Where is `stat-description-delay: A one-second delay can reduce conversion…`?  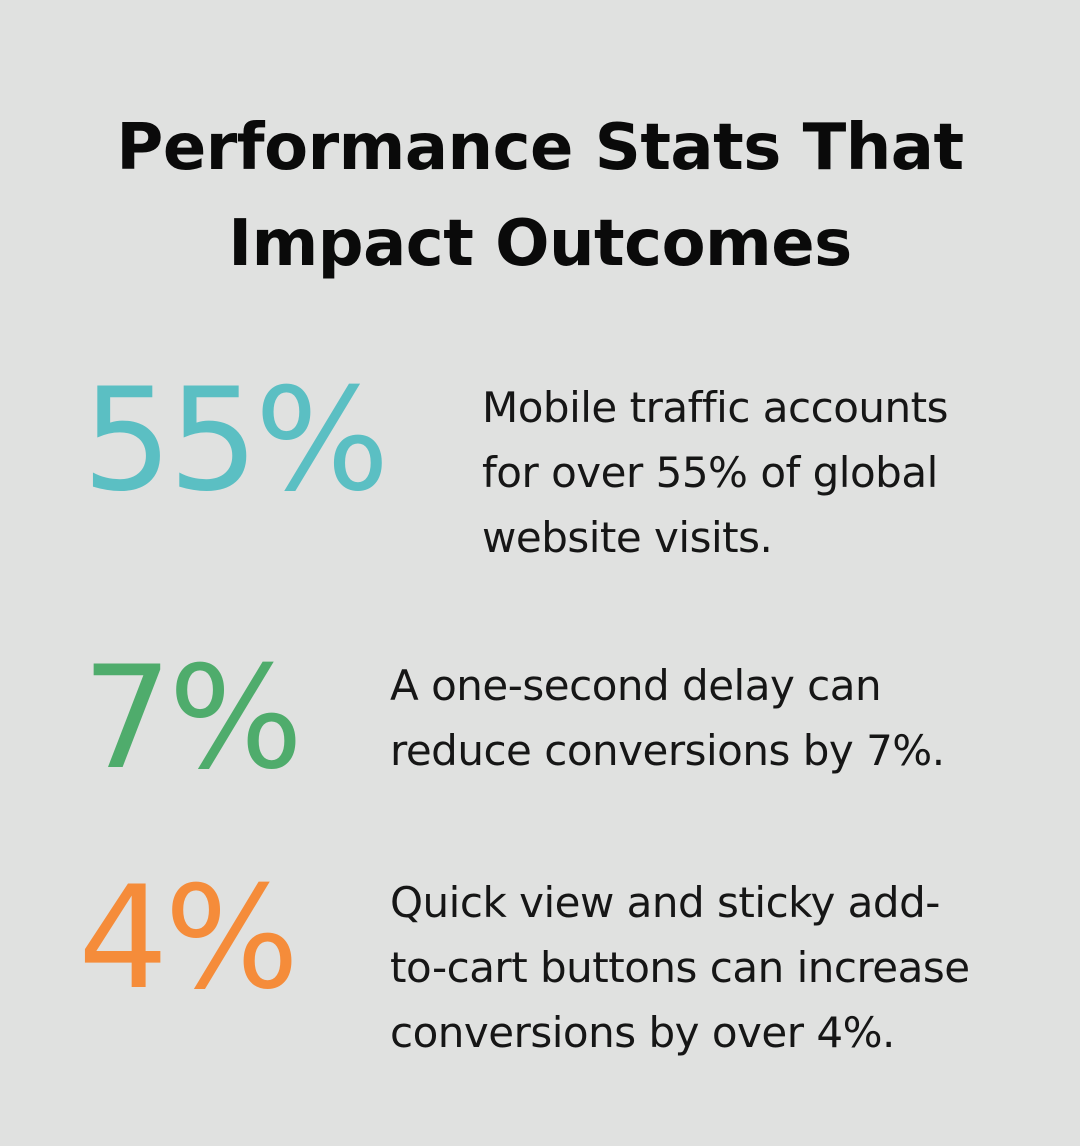 stat-description-delay: A one-second delay can reduce conversion… is located at coordinates (667, 718).